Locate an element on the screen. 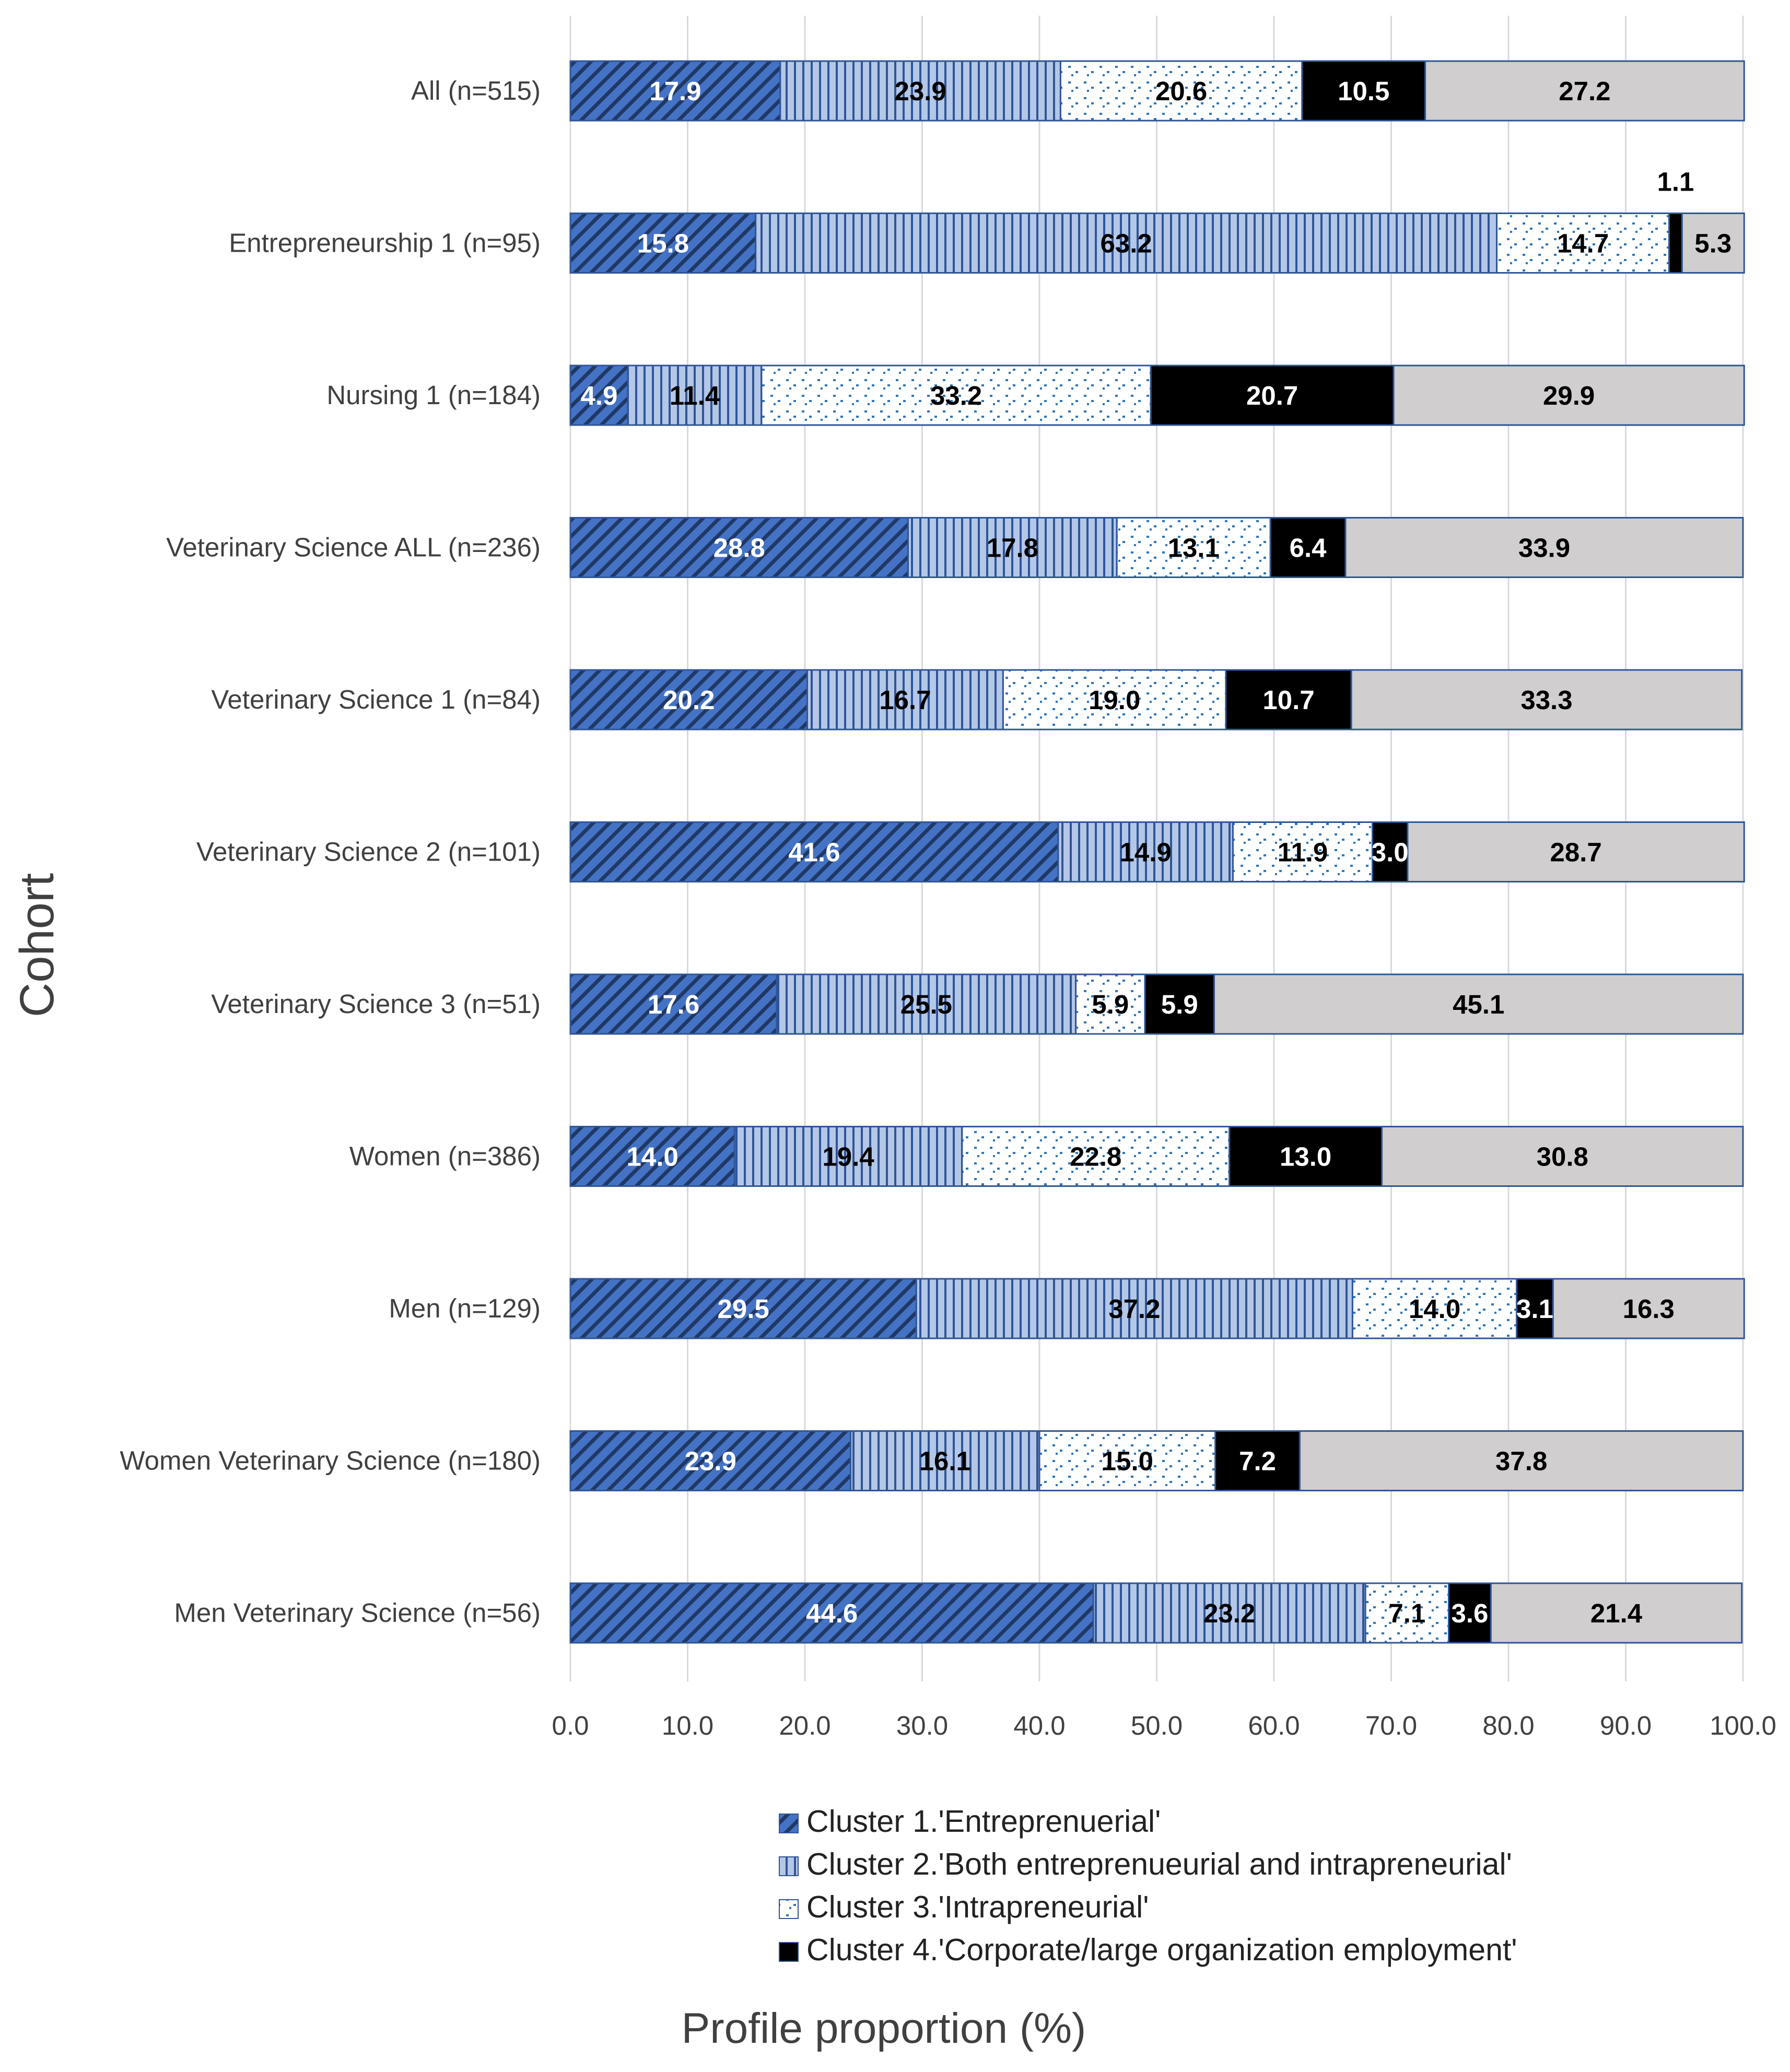 Image resolution: width=1790 pixels, height=2072 pixels. y-axis-title: Cohort is located at coordinates (37, 945).